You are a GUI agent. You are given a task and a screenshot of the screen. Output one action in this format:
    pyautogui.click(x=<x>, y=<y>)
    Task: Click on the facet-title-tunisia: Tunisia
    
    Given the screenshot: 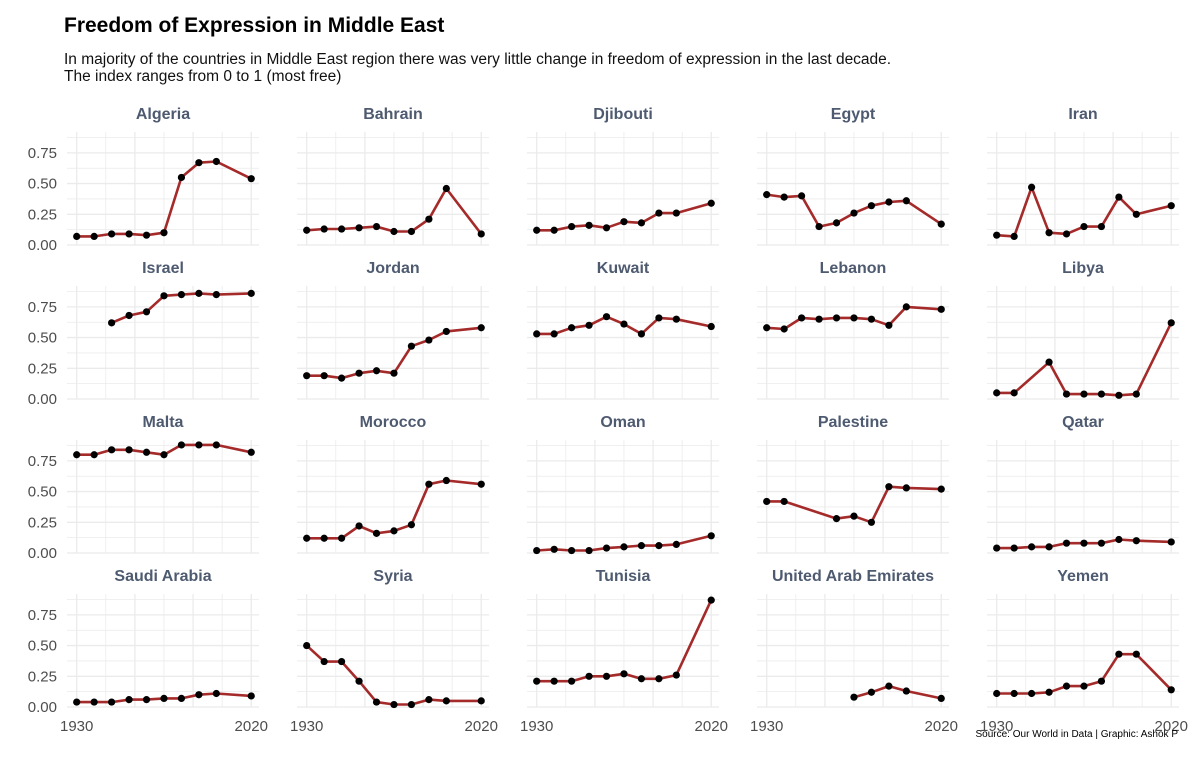 What is the action you would take?
    pyautogui.click(x=623, y=576)
    